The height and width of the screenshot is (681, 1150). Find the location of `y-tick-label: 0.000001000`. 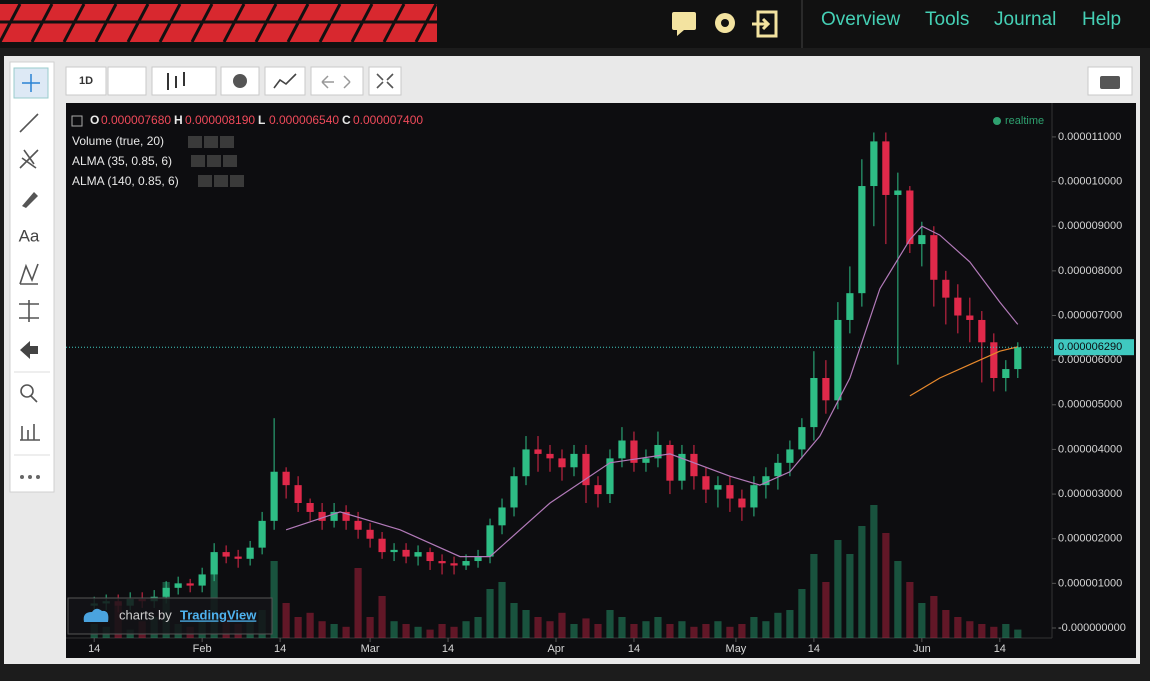

y-tick-label: 0.000001000 is located at coordinates (1090, 583).